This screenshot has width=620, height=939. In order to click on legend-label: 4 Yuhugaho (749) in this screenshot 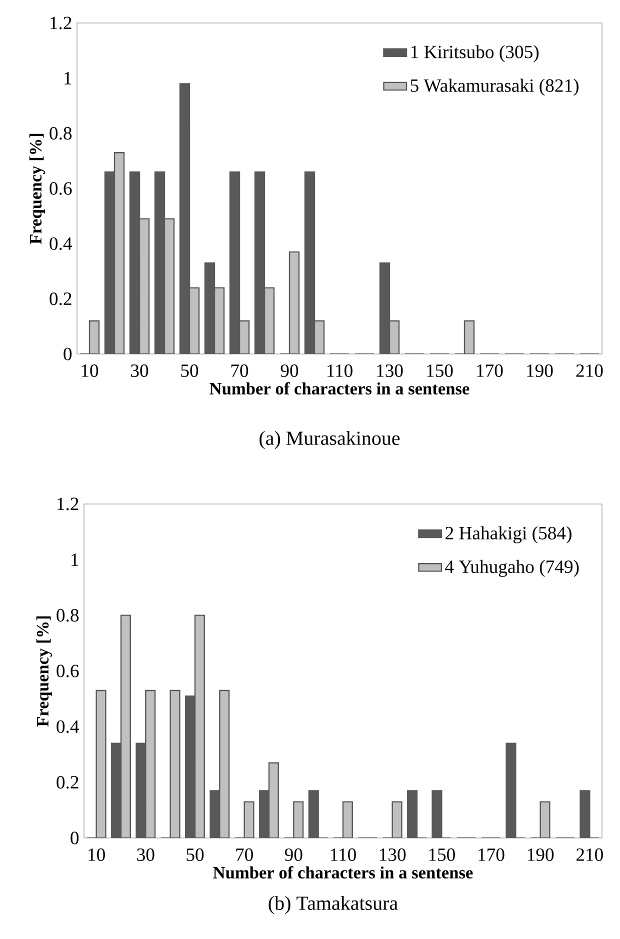, I will do `click(512, 568)`.